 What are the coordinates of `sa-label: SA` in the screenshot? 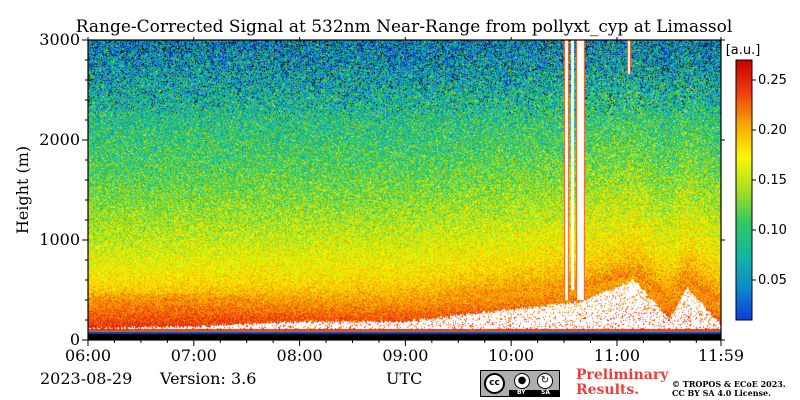 It's located at (545, 392).